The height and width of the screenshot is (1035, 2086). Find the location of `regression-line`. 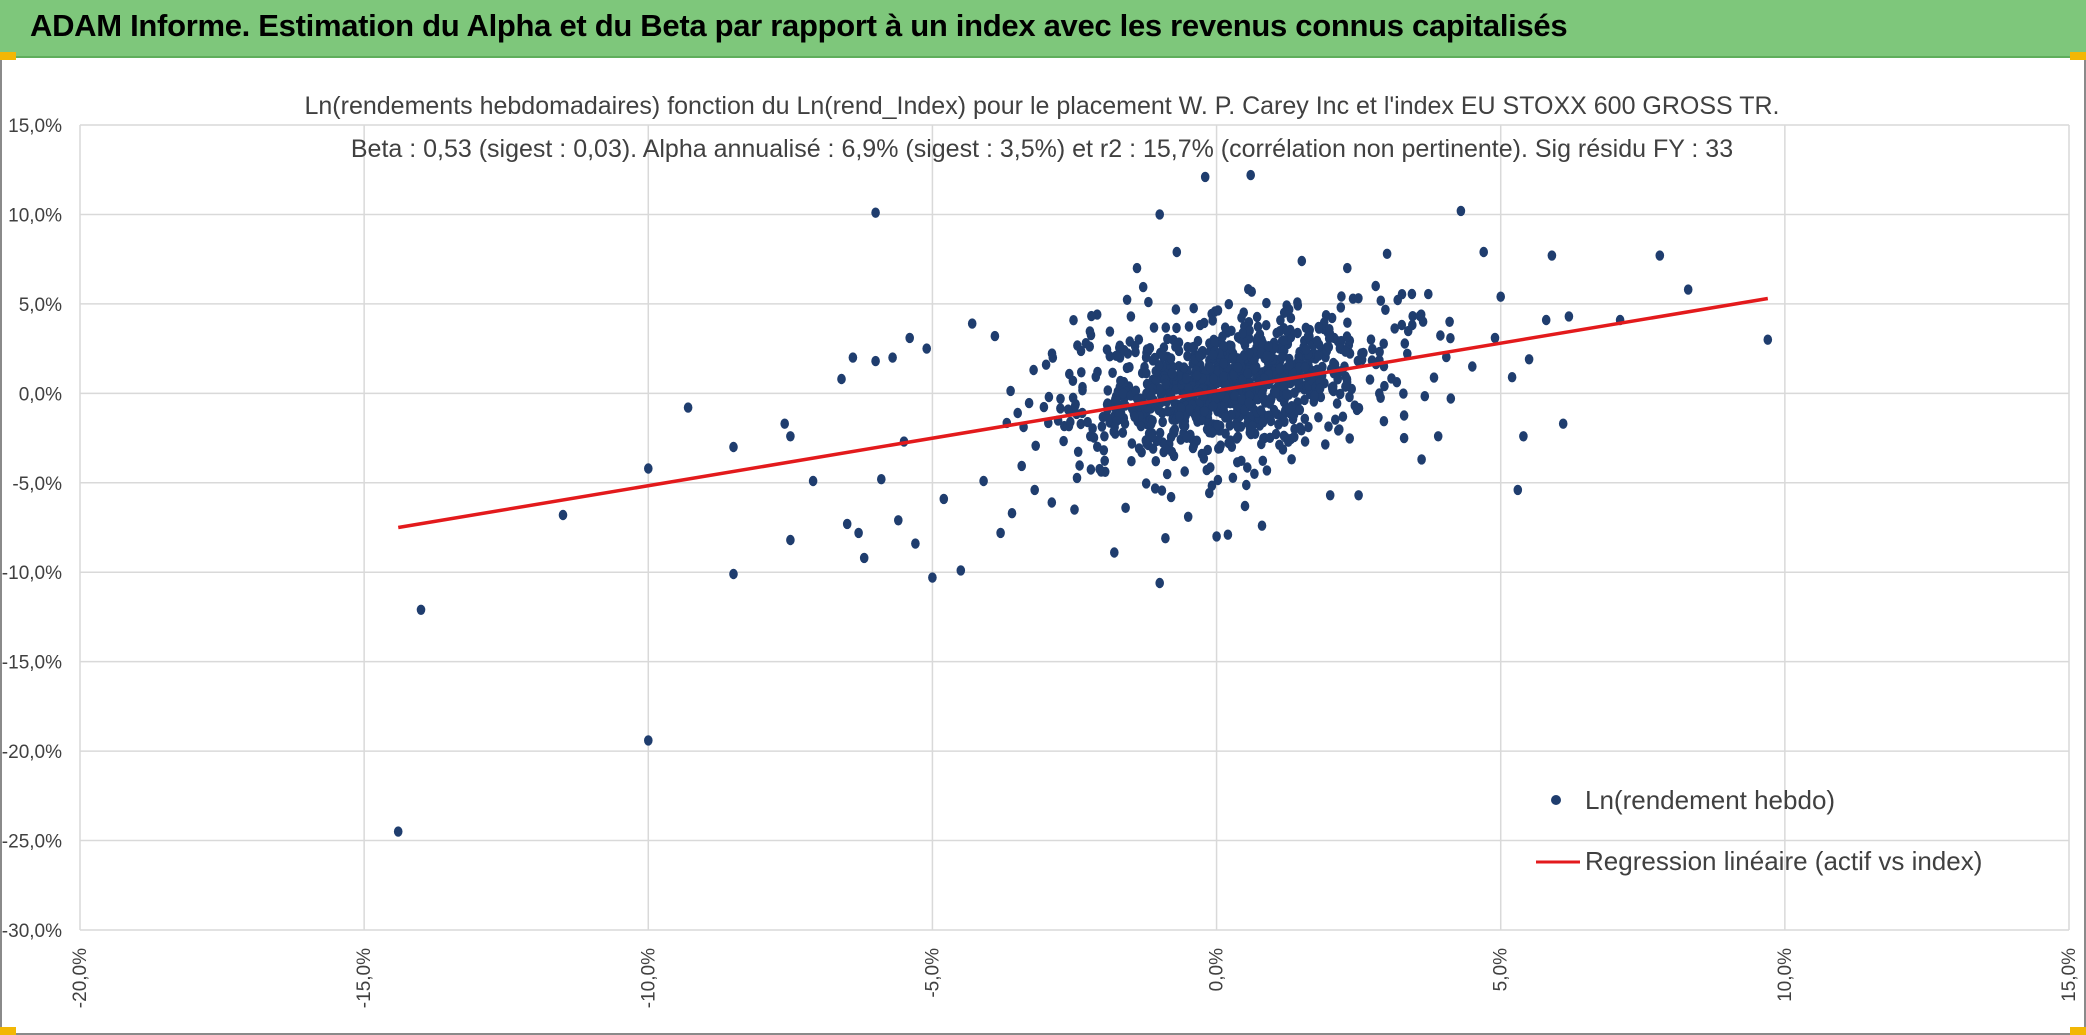

regression-line is located at coordinates (1083, 413).